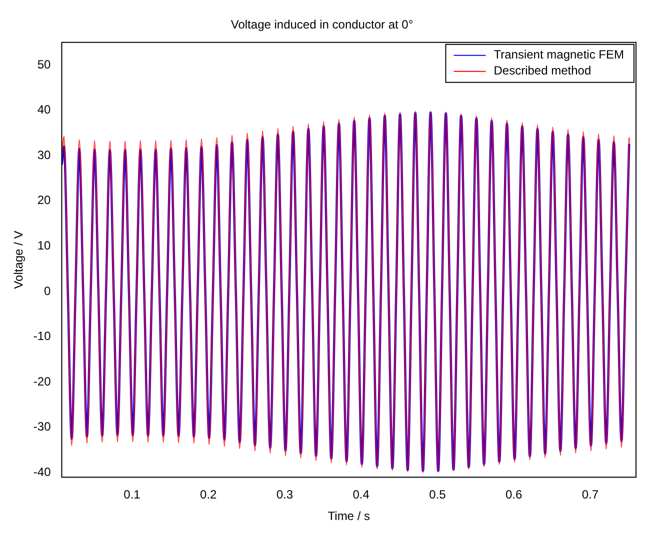  What do you see at coordinates (44, 200) in the screenshot?
I see `y-tick-label: 20` at bounding box center [44, 200].